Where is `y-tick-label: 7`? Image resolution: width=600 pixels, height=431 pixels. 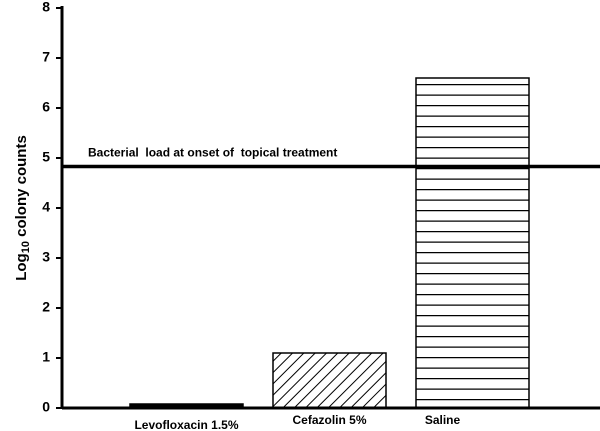
y-tick-label: 7 is located at coordinates (46, 57).